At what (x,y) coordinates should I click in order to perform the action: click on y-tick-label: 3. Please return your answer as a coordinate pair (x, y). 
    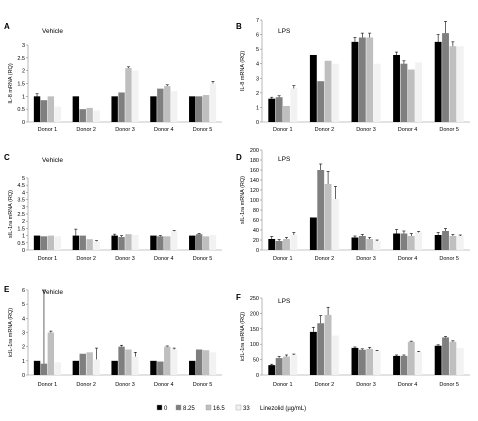
    Looking at the image, I should click on (23, 46).